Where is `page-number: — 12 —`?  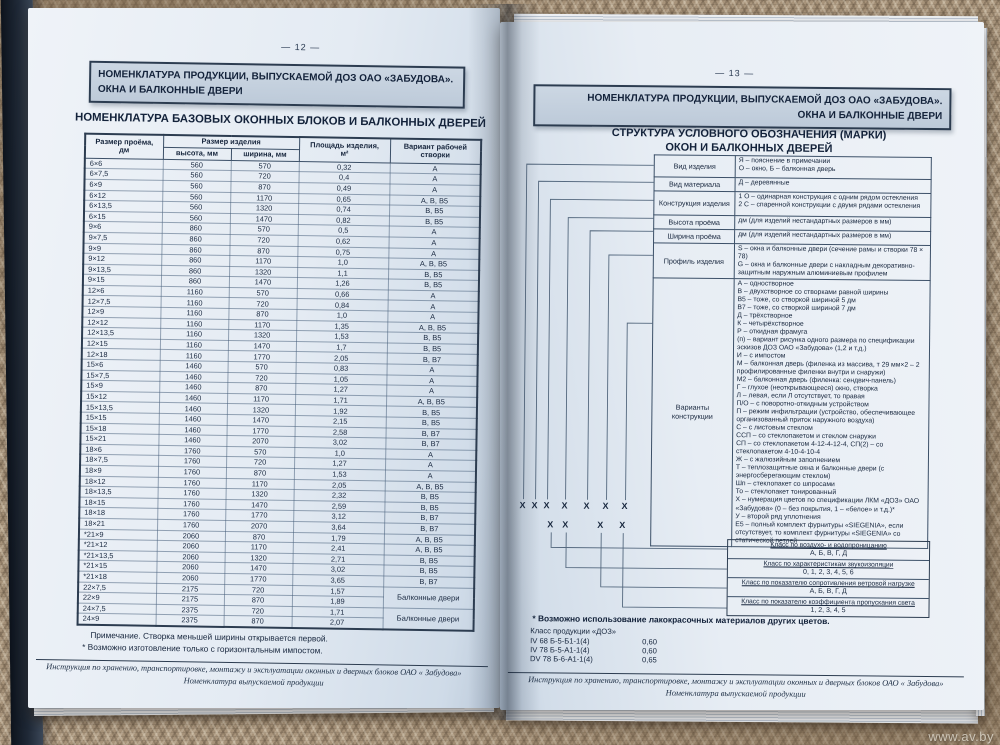
page-number: — 12 — is located at coordinates (301, 47).